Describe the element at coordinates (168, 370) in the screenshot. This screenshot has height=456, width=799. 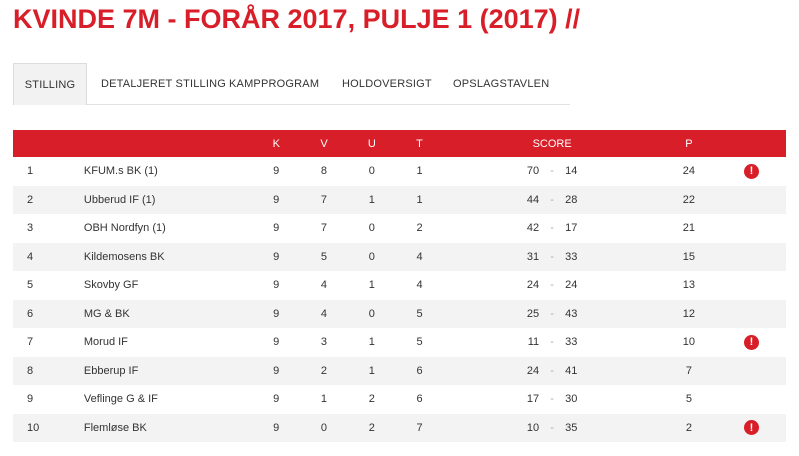
I see `team-name: Ebberup IF` at that location.